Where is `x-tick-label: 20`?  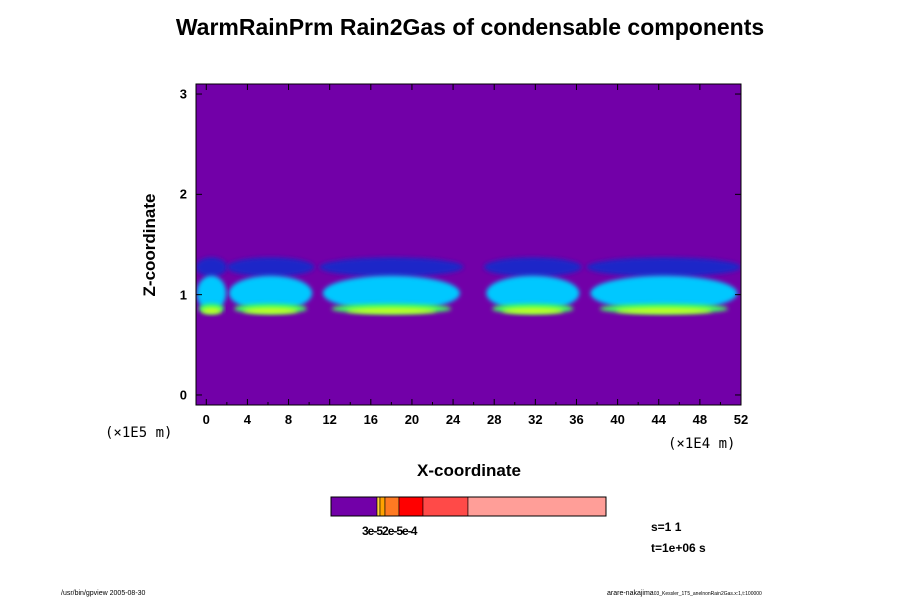
x-tick-label: 20 is located at coordinates (412, 419).